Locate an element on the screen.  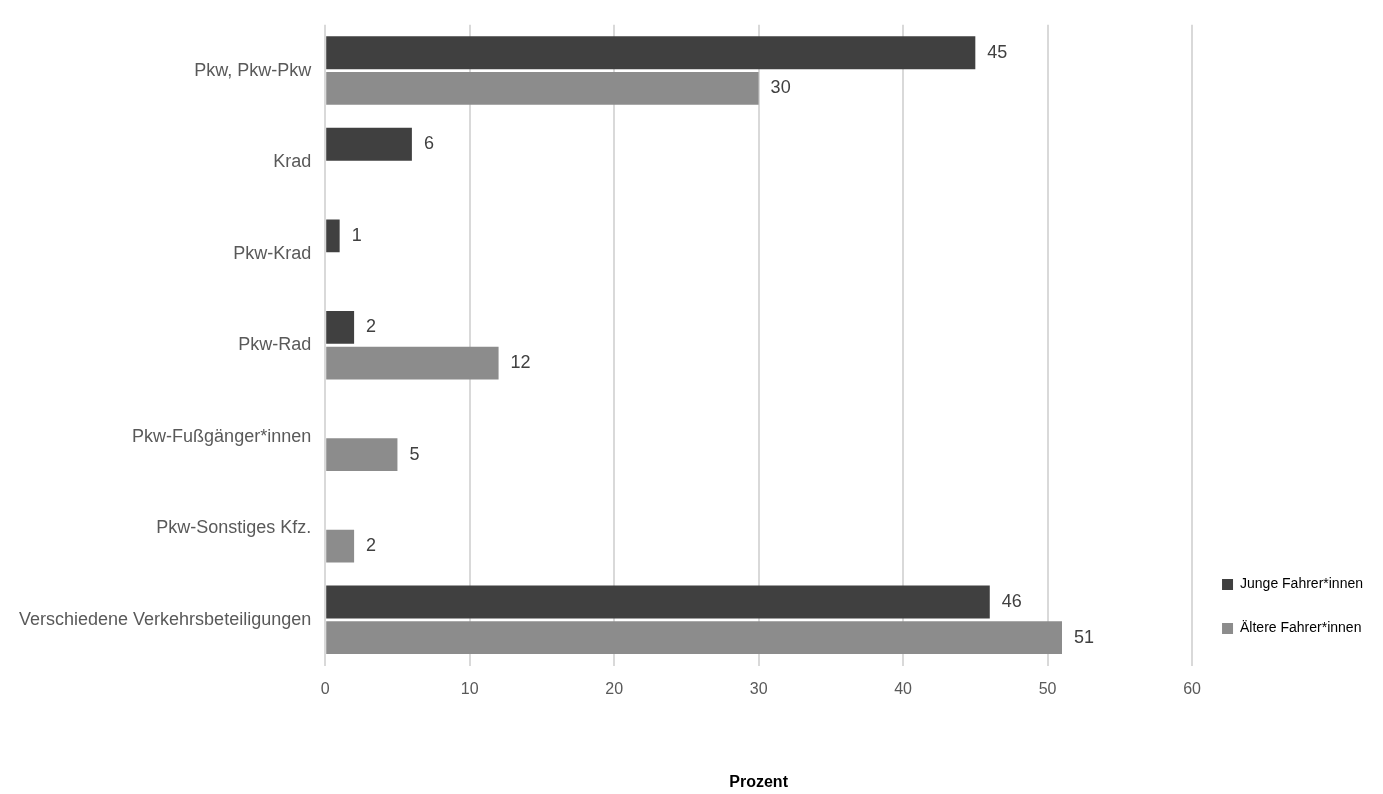
x-axis-title: Prozent is located at coordinates (759, 781).